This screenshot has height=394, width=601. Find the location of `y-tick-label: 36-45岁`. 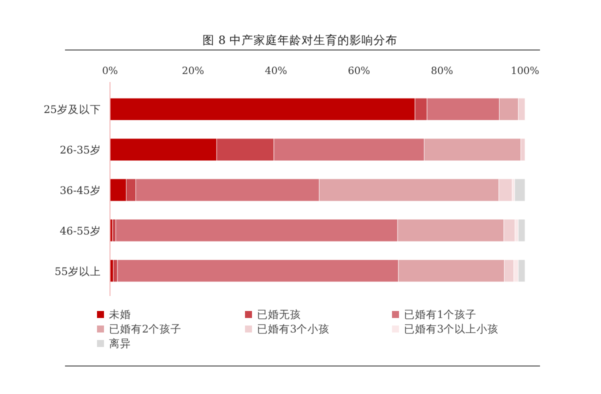

y-tick-label: 36-45岁 is located at coordinates (80, 191).